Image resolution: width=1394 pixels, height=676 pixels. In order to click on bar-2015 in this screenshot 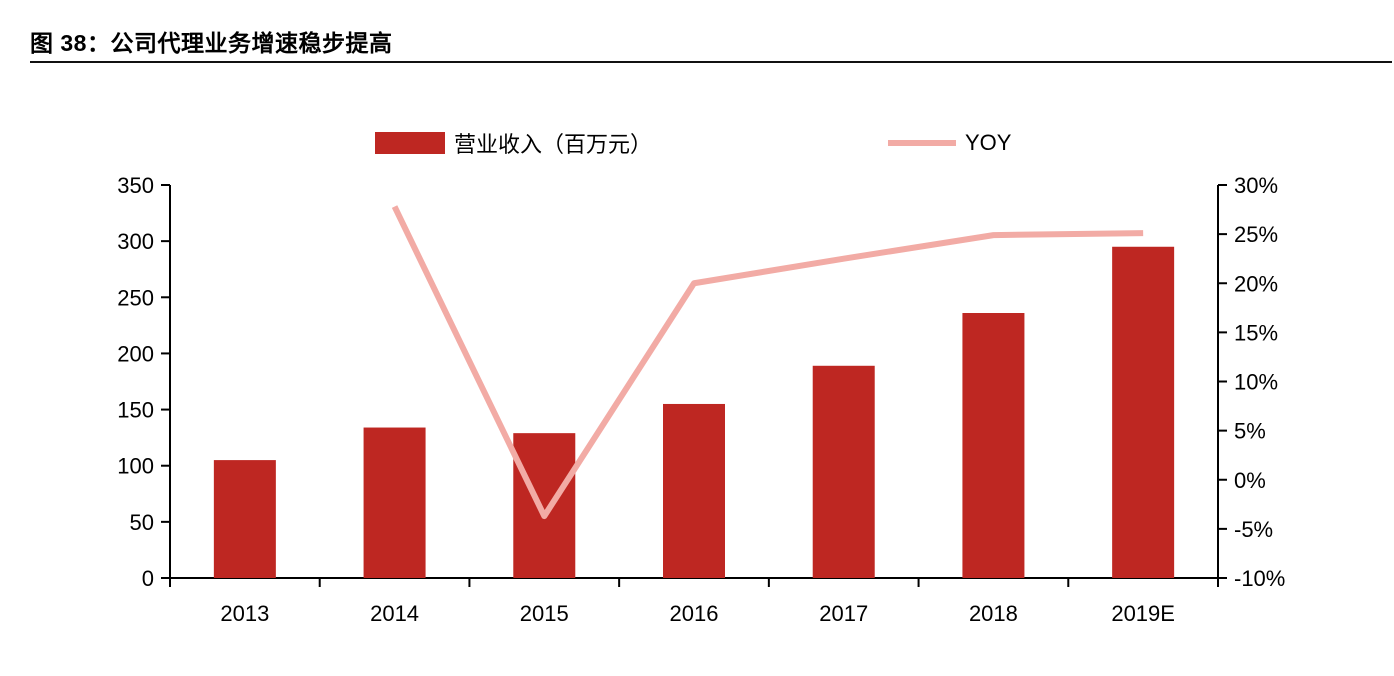, I will do `click(544, 505)`.